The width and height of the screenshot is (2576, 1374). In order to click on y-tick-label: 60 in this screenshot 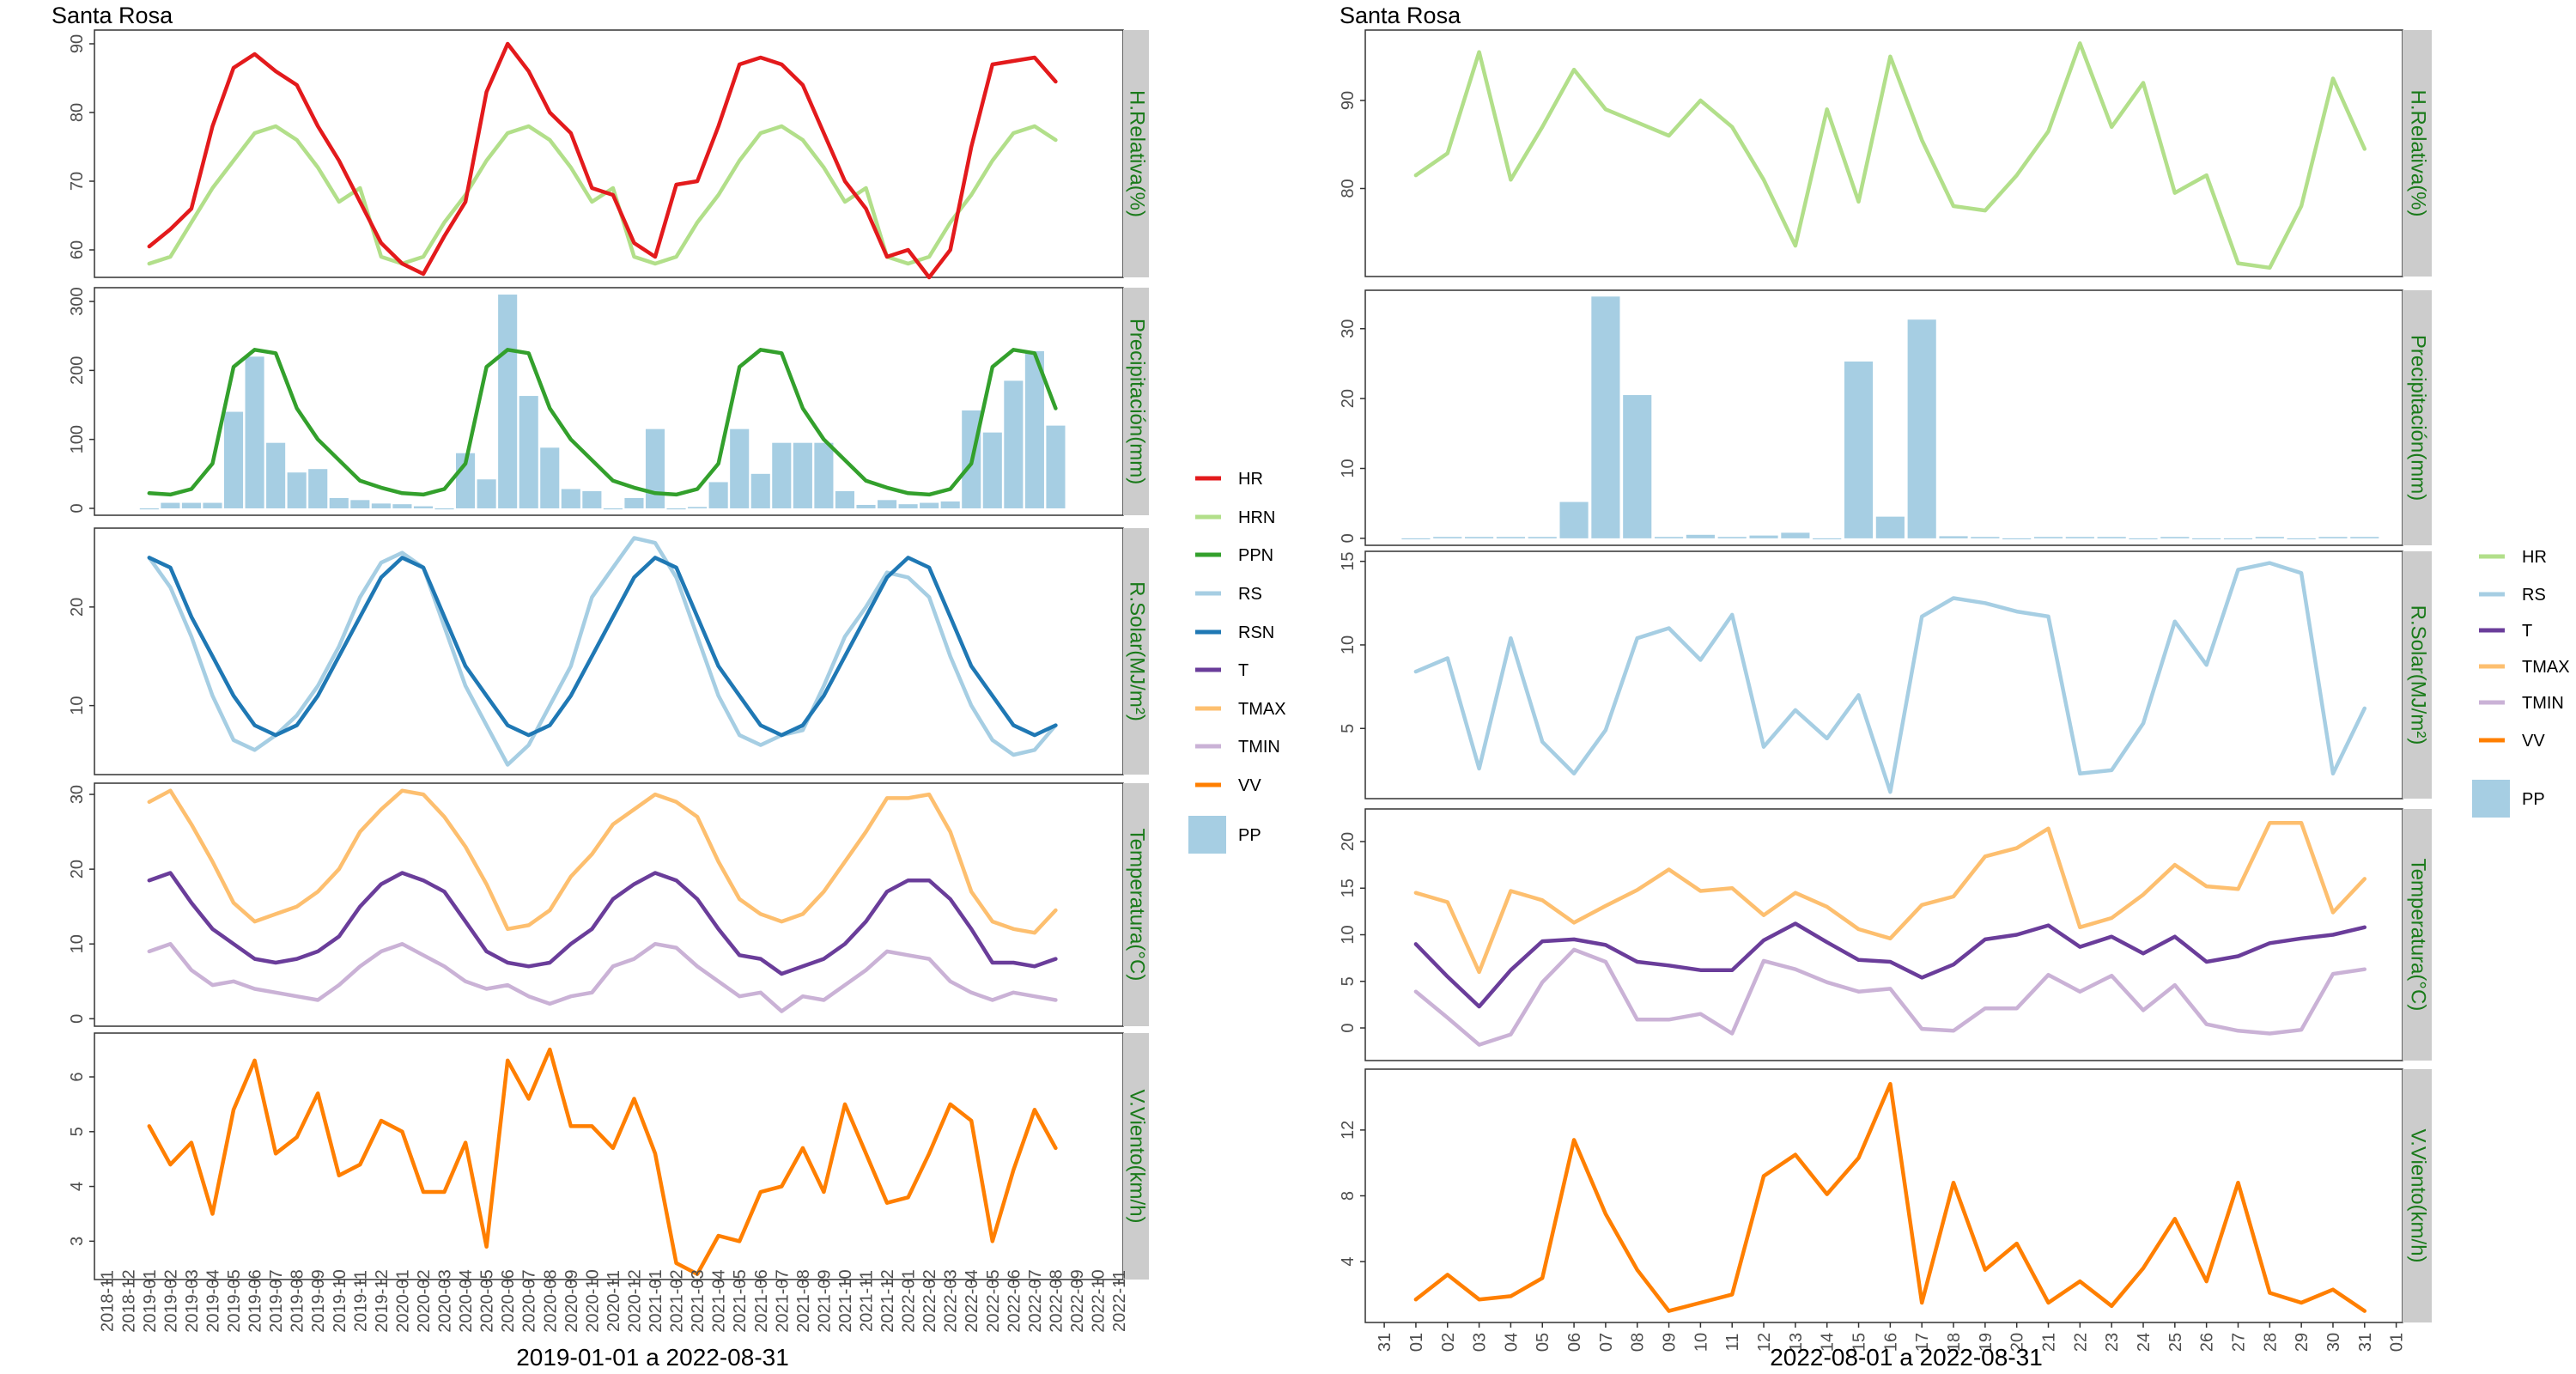, I will do `click(77, 249)`.